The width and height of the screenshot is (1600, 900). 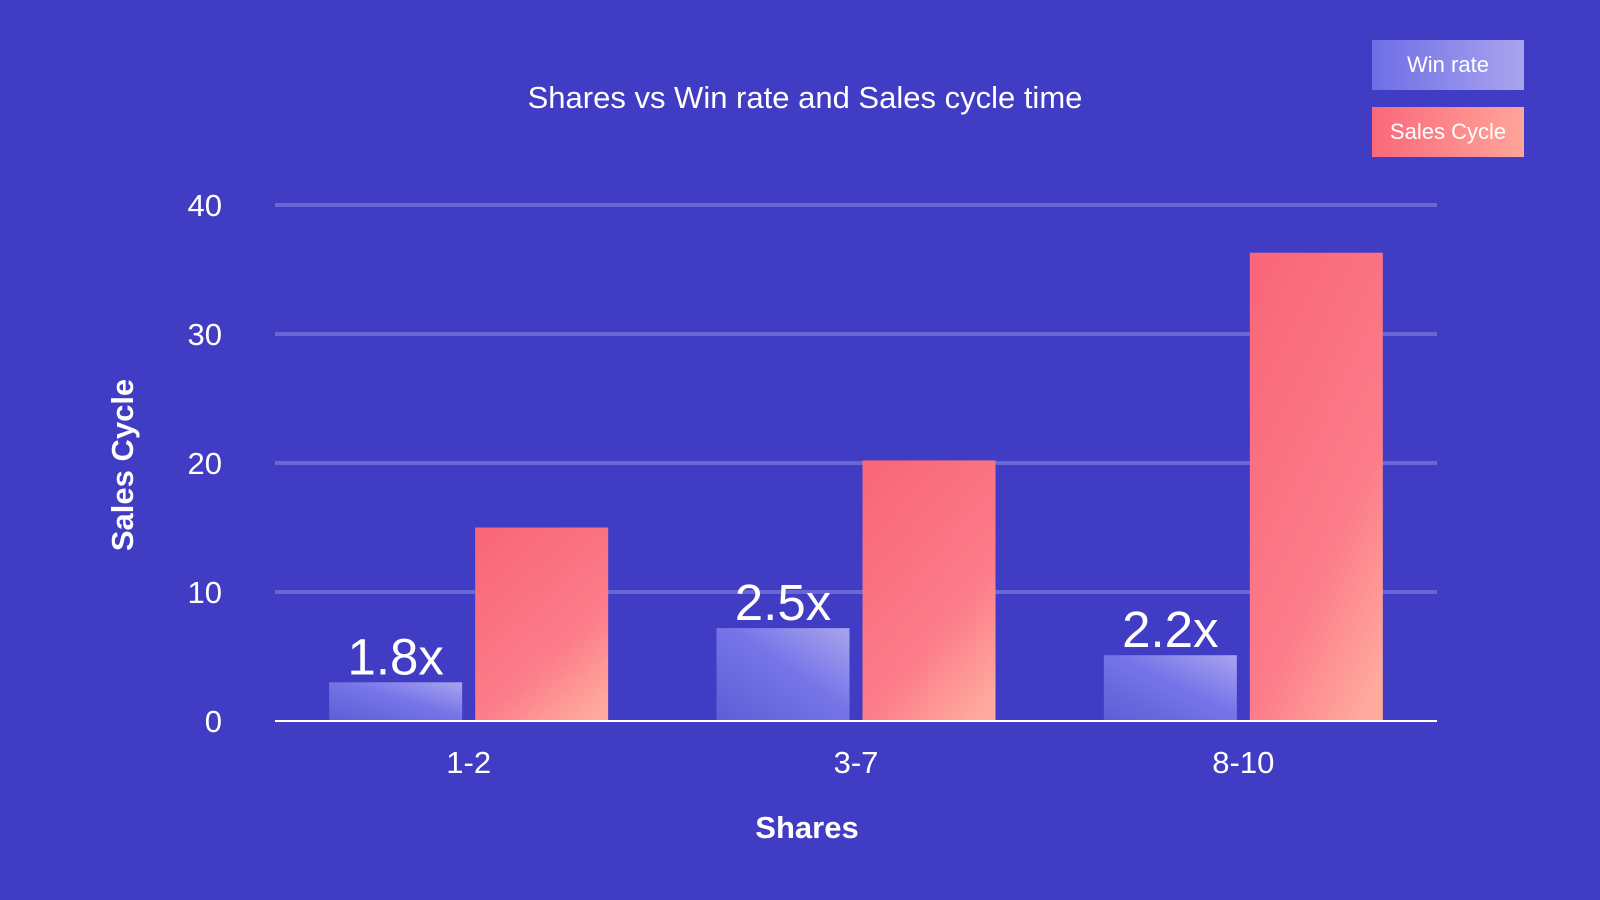 I want to click on x-axis-ticks: 1-2 3-7 8-10, so click(x=860, y=762).